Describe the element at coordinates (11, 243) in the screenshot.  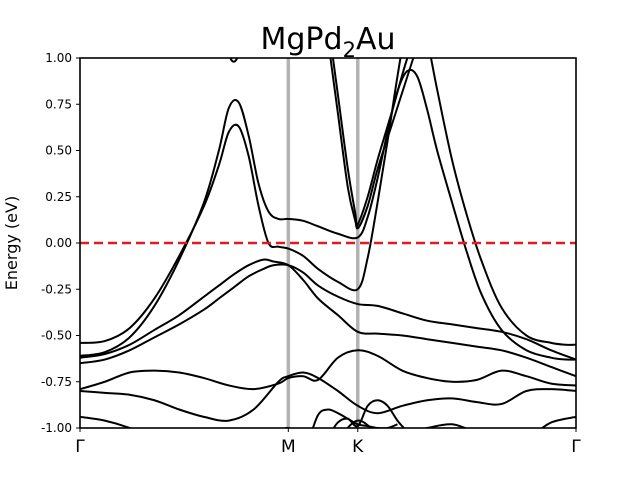
I see `y-axis-label: Energy (eV)` at that location.